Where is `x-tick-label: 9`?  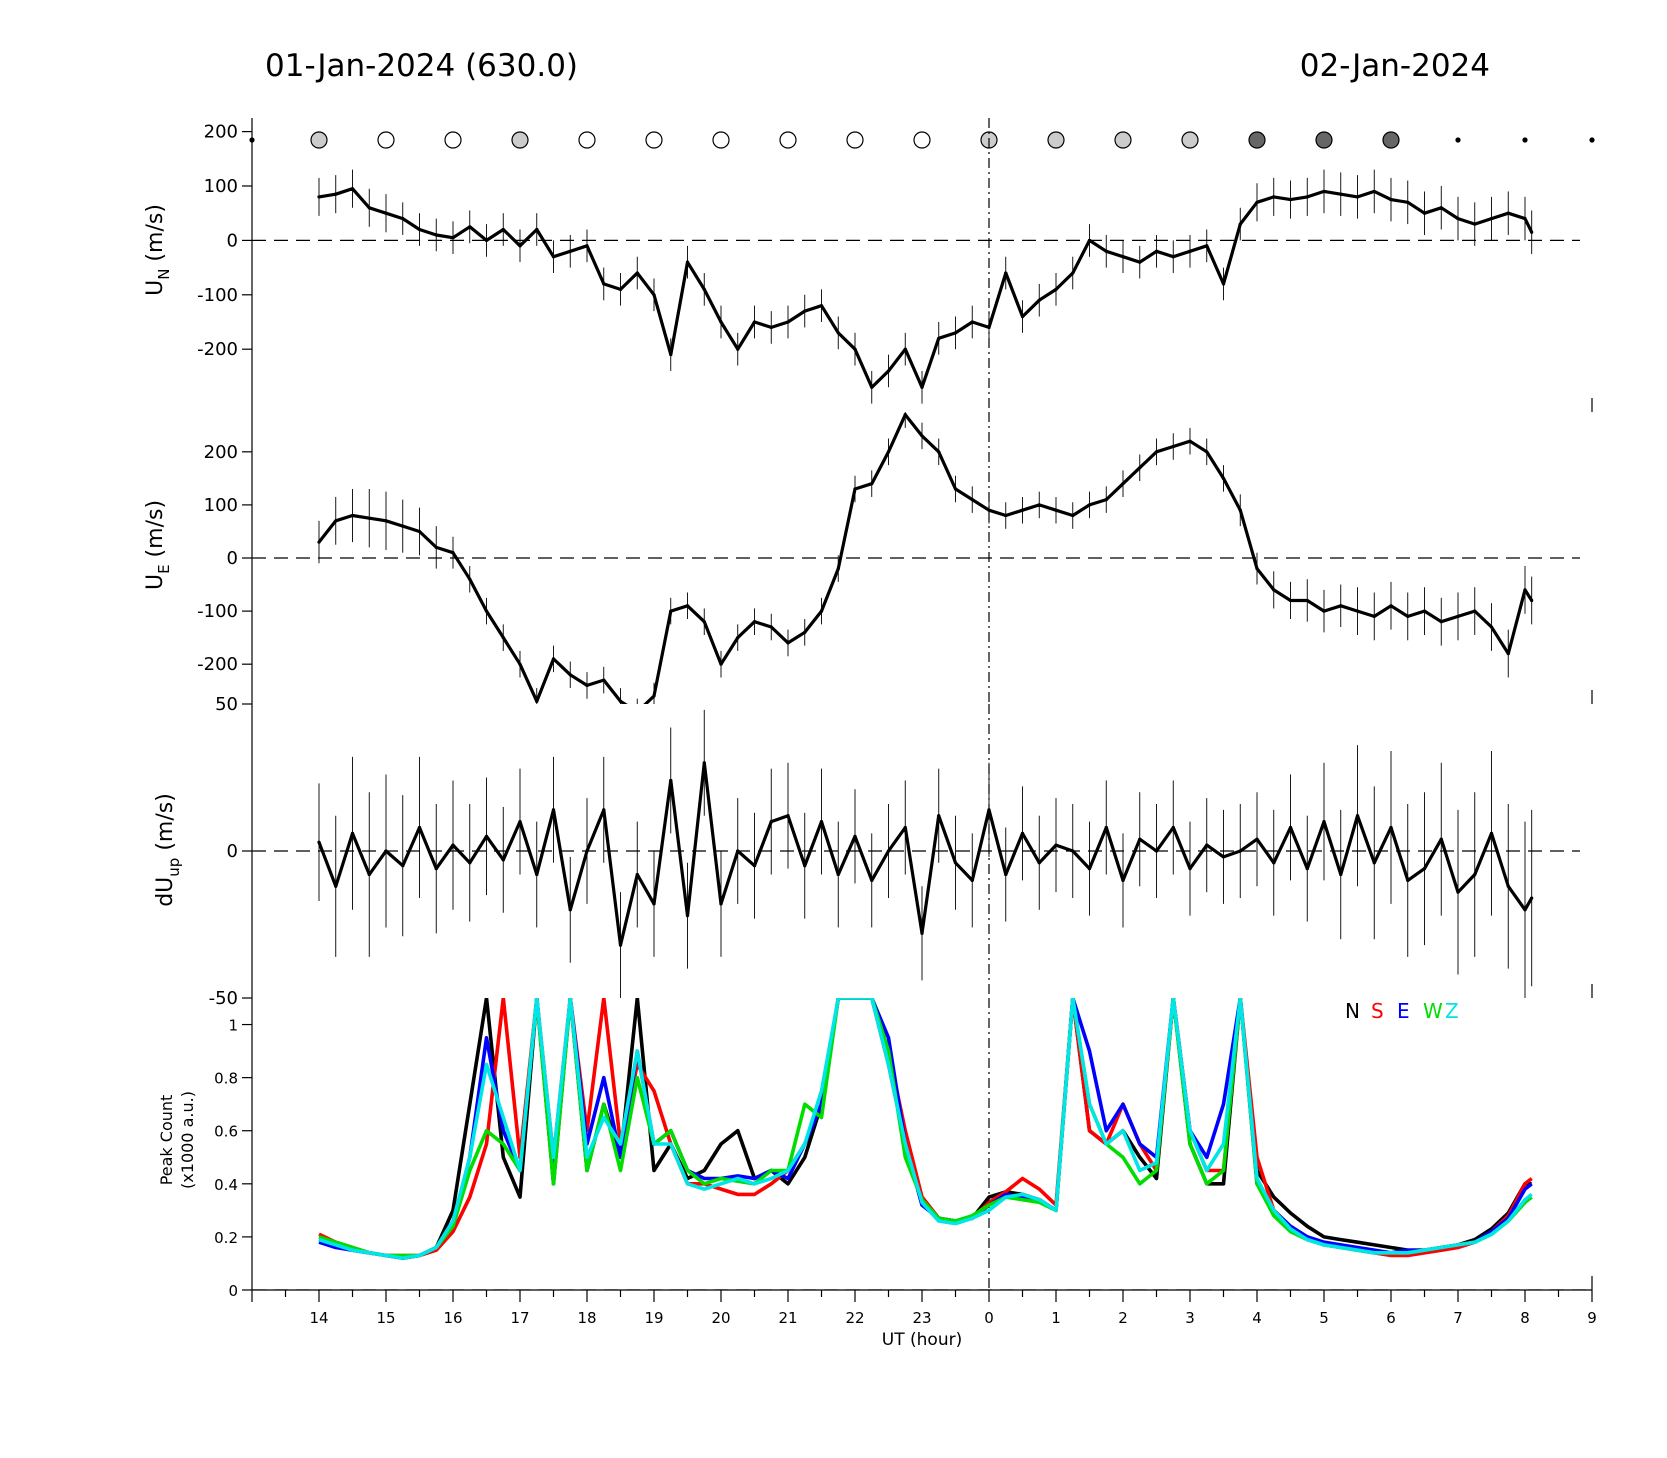
x-tick-label: 9 is located at coordinates (1592, 1318).